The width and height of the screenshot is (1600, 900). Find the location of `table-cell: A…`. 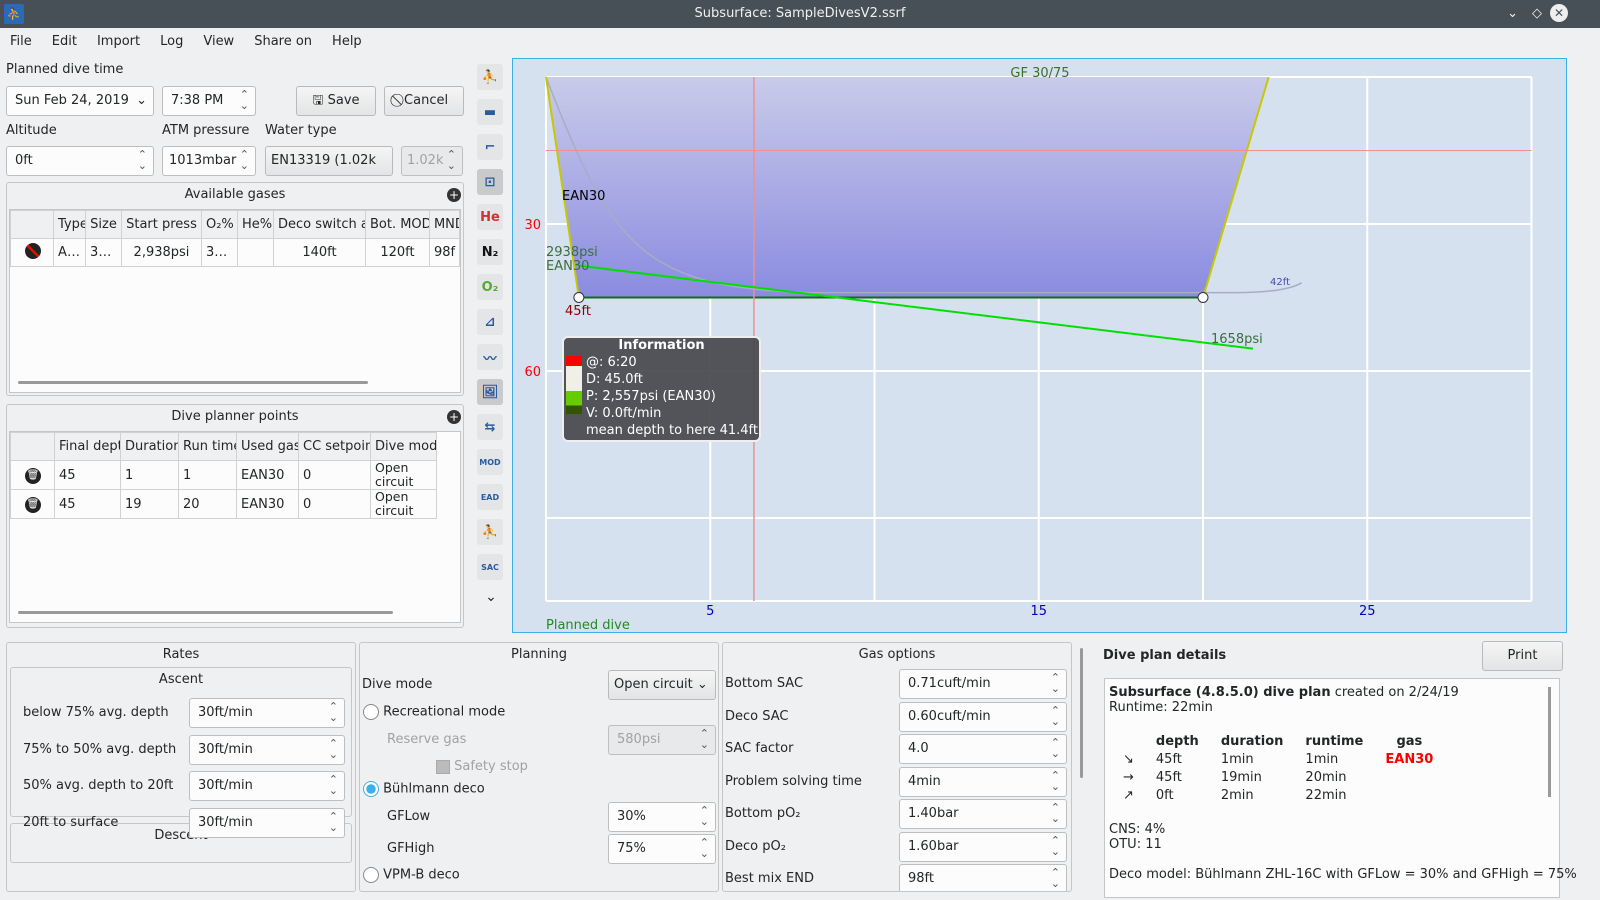

table-cell: A… is located at coordinates (70, 252).